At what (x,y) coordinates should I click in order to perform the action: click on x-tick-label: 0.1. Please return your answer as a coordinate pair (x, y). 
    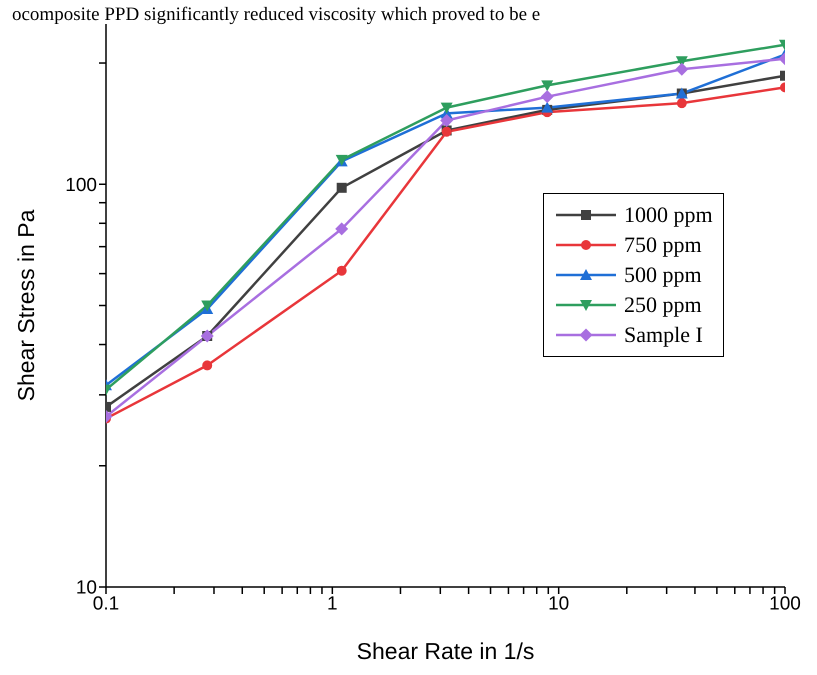
    Looking at the image, I should click on (106, 603).